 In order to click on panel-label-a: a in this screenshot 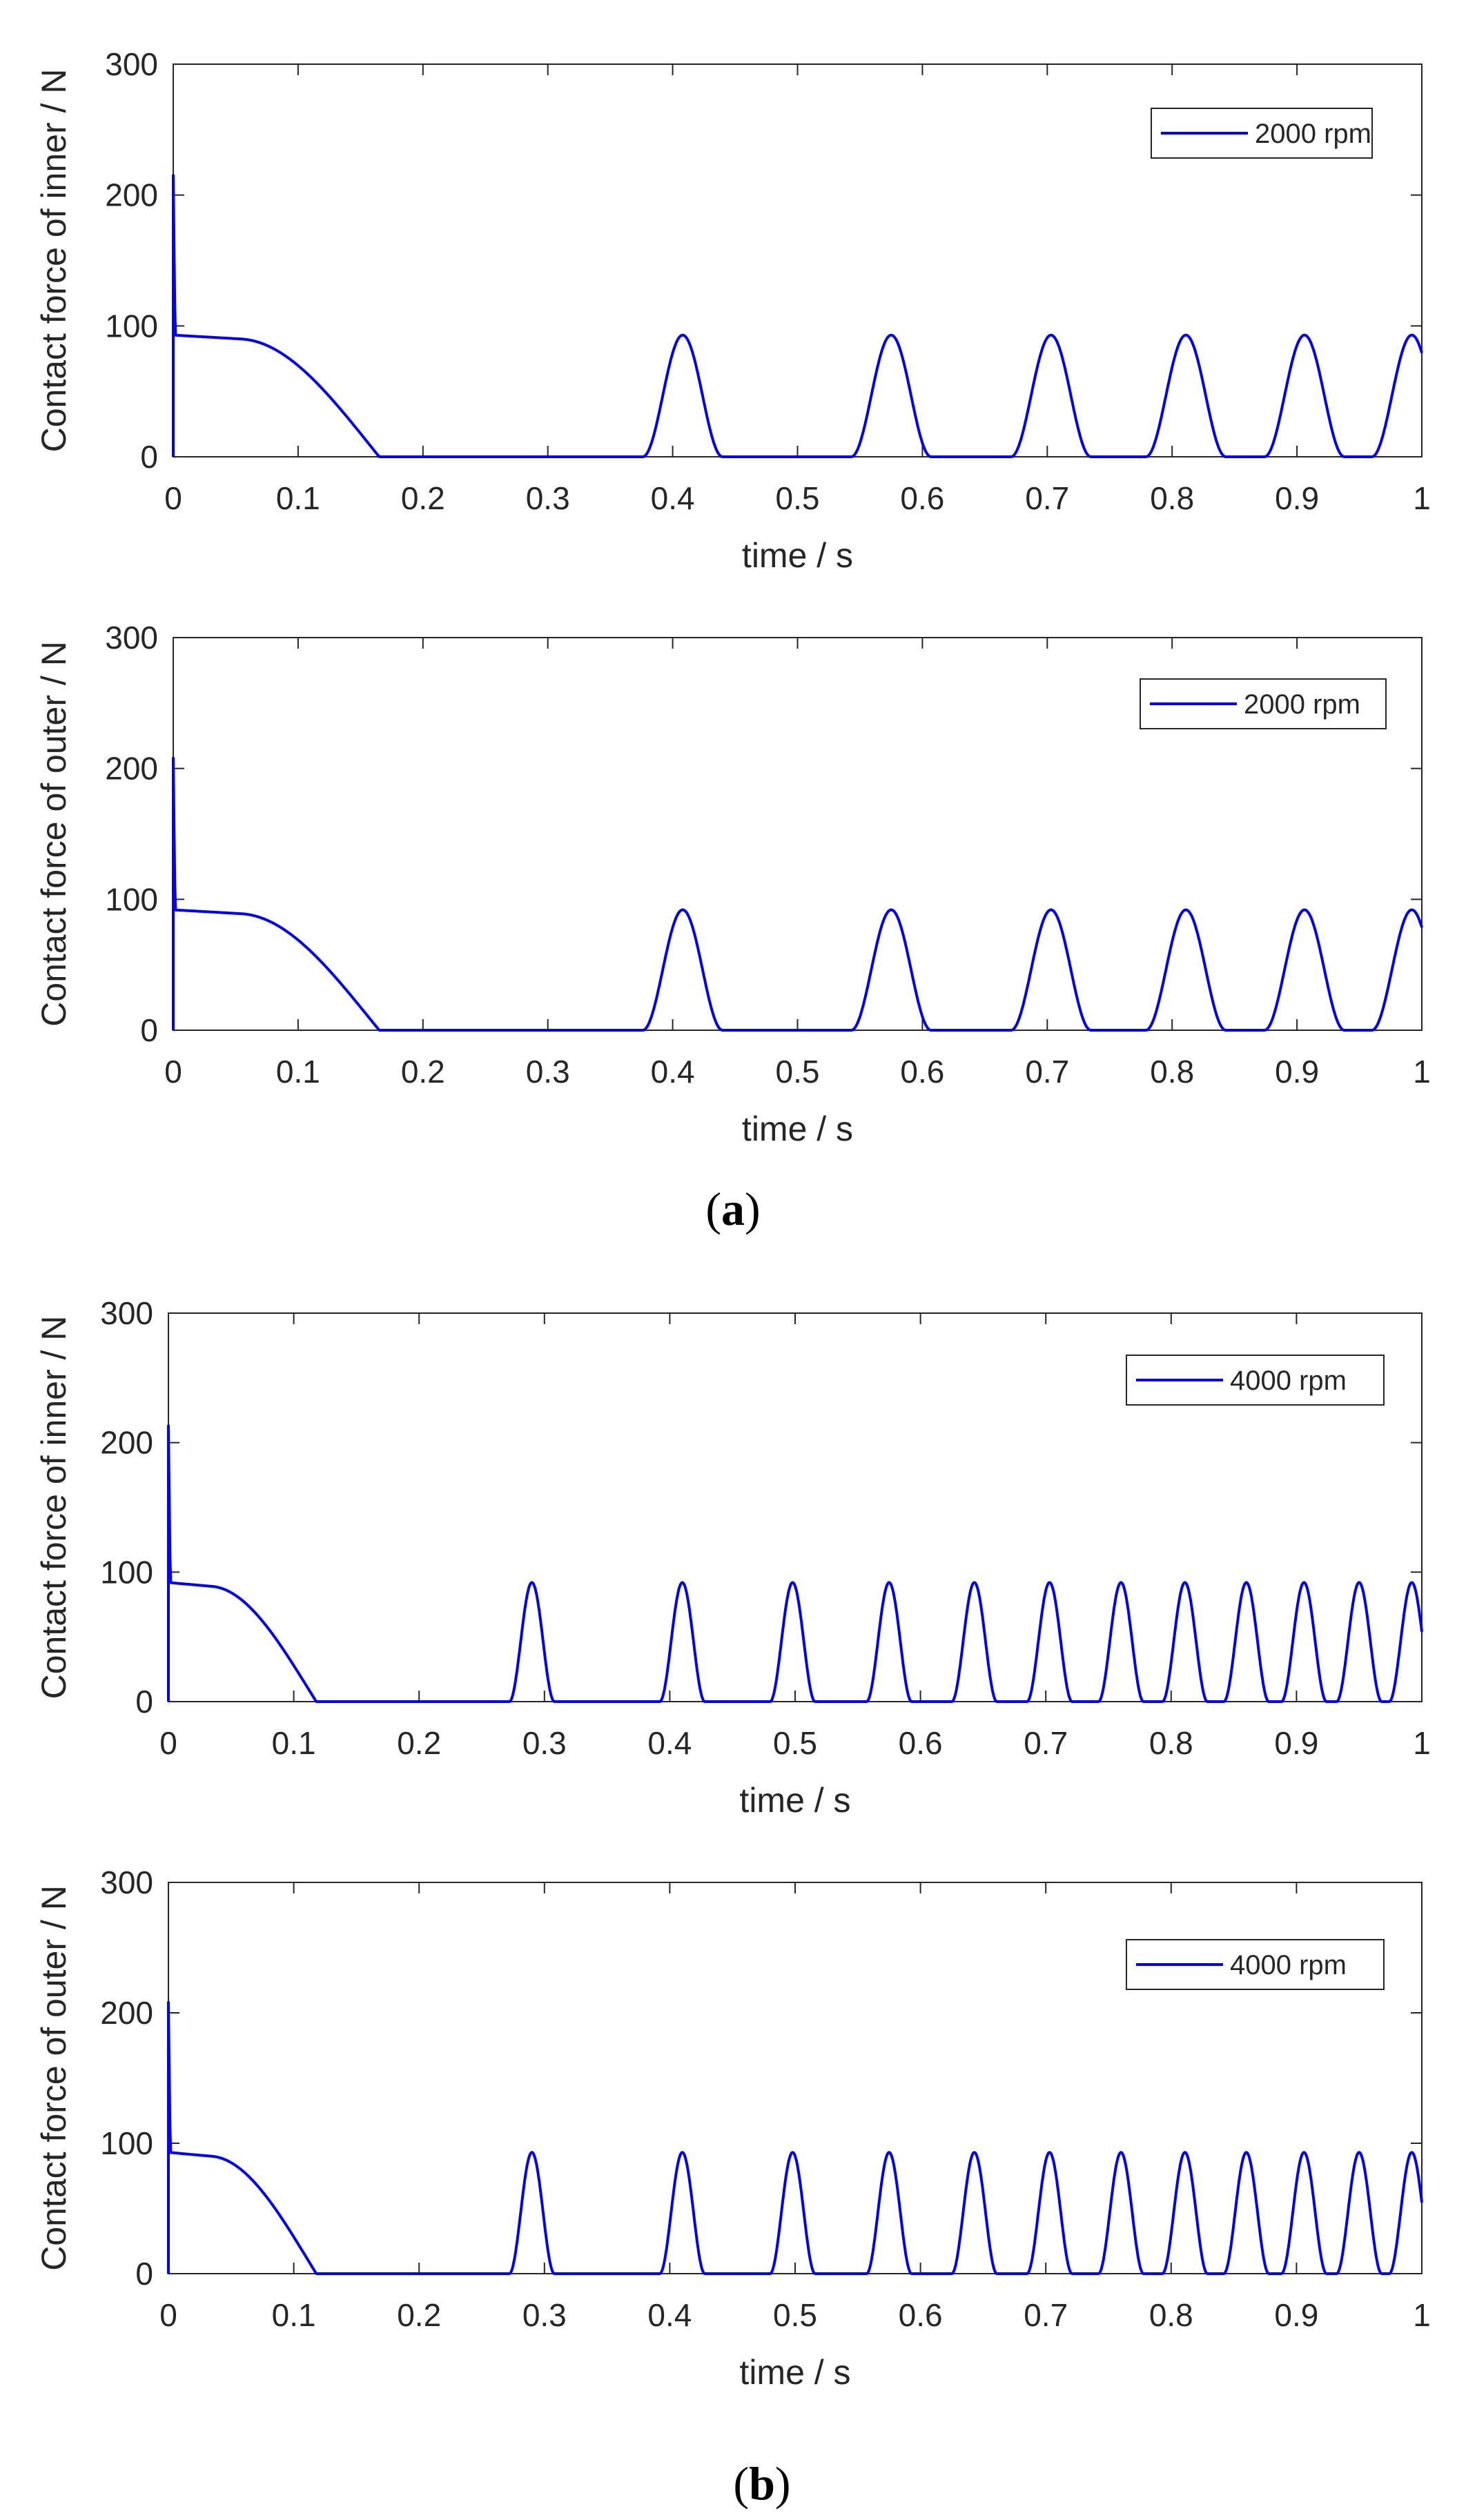, I will do `click(733, 1209)`.